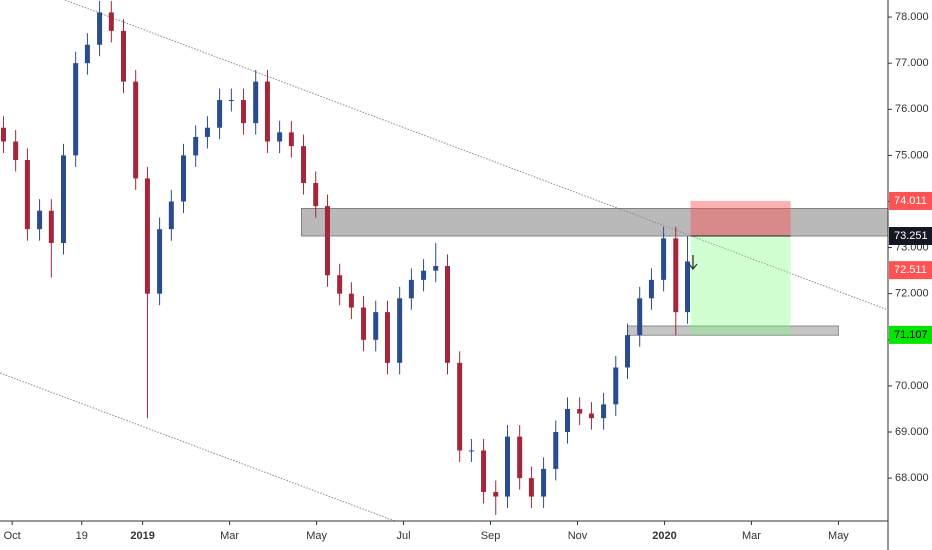 This screenshot has height=550, width=932. What do you see at coordinates (912, 155) in the screenshot?
I see `y-tick-label: 75.000` at bounding box center [912, 155].